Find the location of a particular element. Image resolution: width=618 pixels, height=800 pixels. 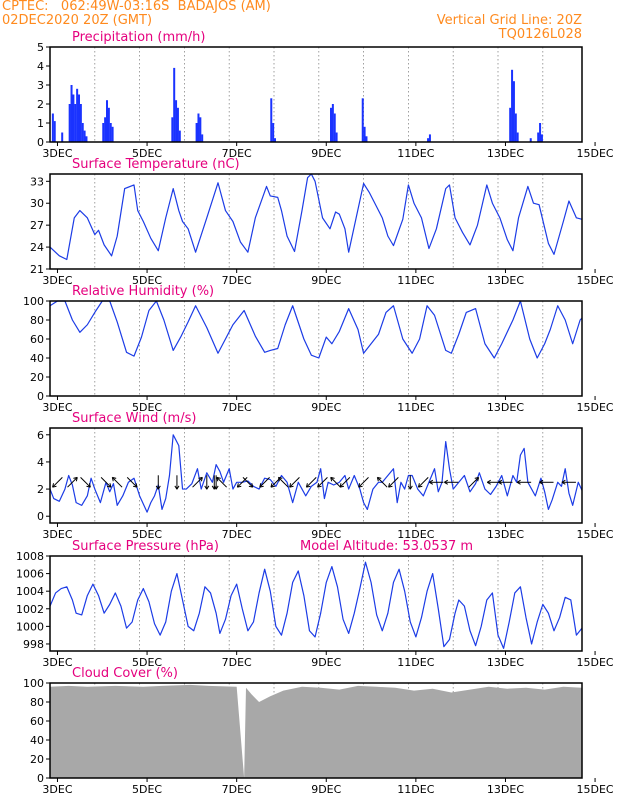

y-tick-label: 30 is located at coordinates (37, 203).